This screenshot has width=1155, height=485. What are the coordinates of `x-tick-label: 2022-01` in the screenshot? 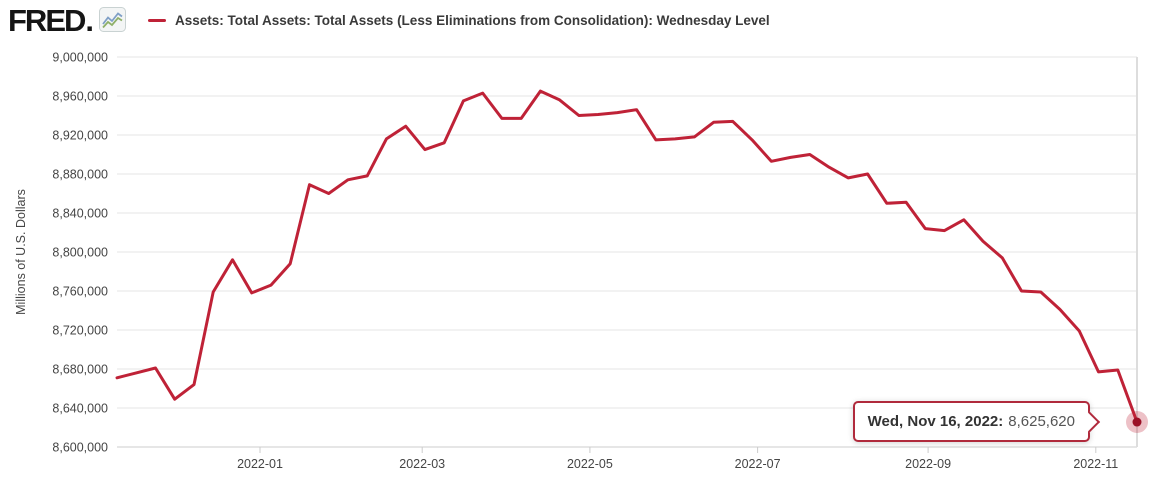 It's located at (260, 464).